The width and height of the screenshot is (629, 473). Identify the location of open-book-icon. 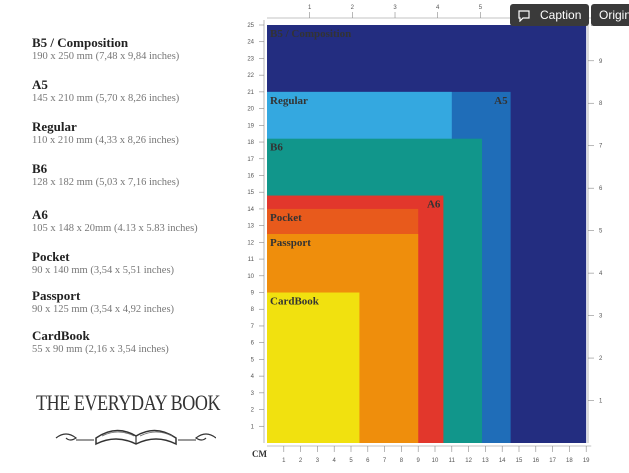
(135, 437).